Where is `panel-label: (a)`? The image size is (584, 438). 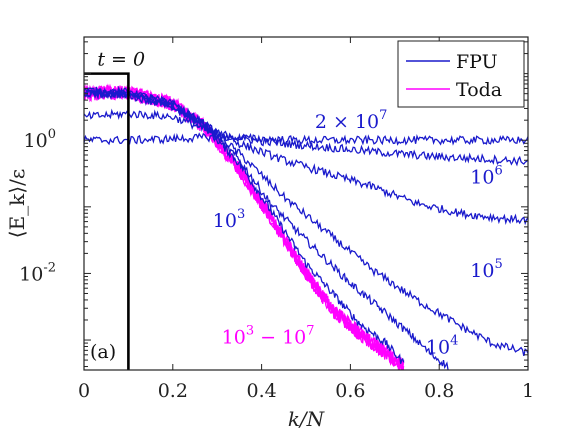 panel-label: (a) is located at coordinates (103, 352).